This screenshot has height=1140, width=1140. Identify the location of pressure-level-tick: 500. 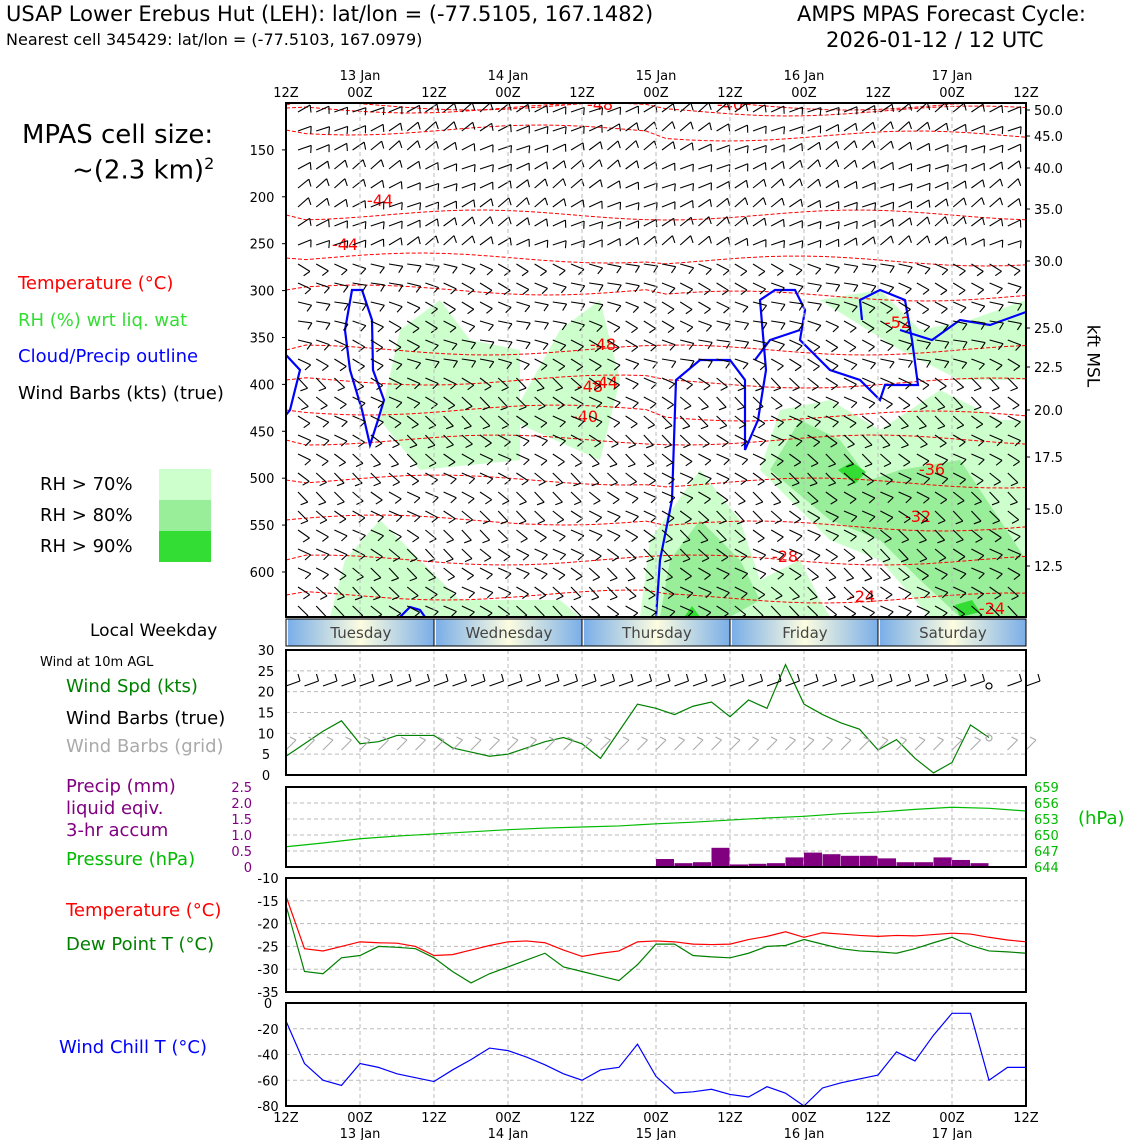
(262, 479).